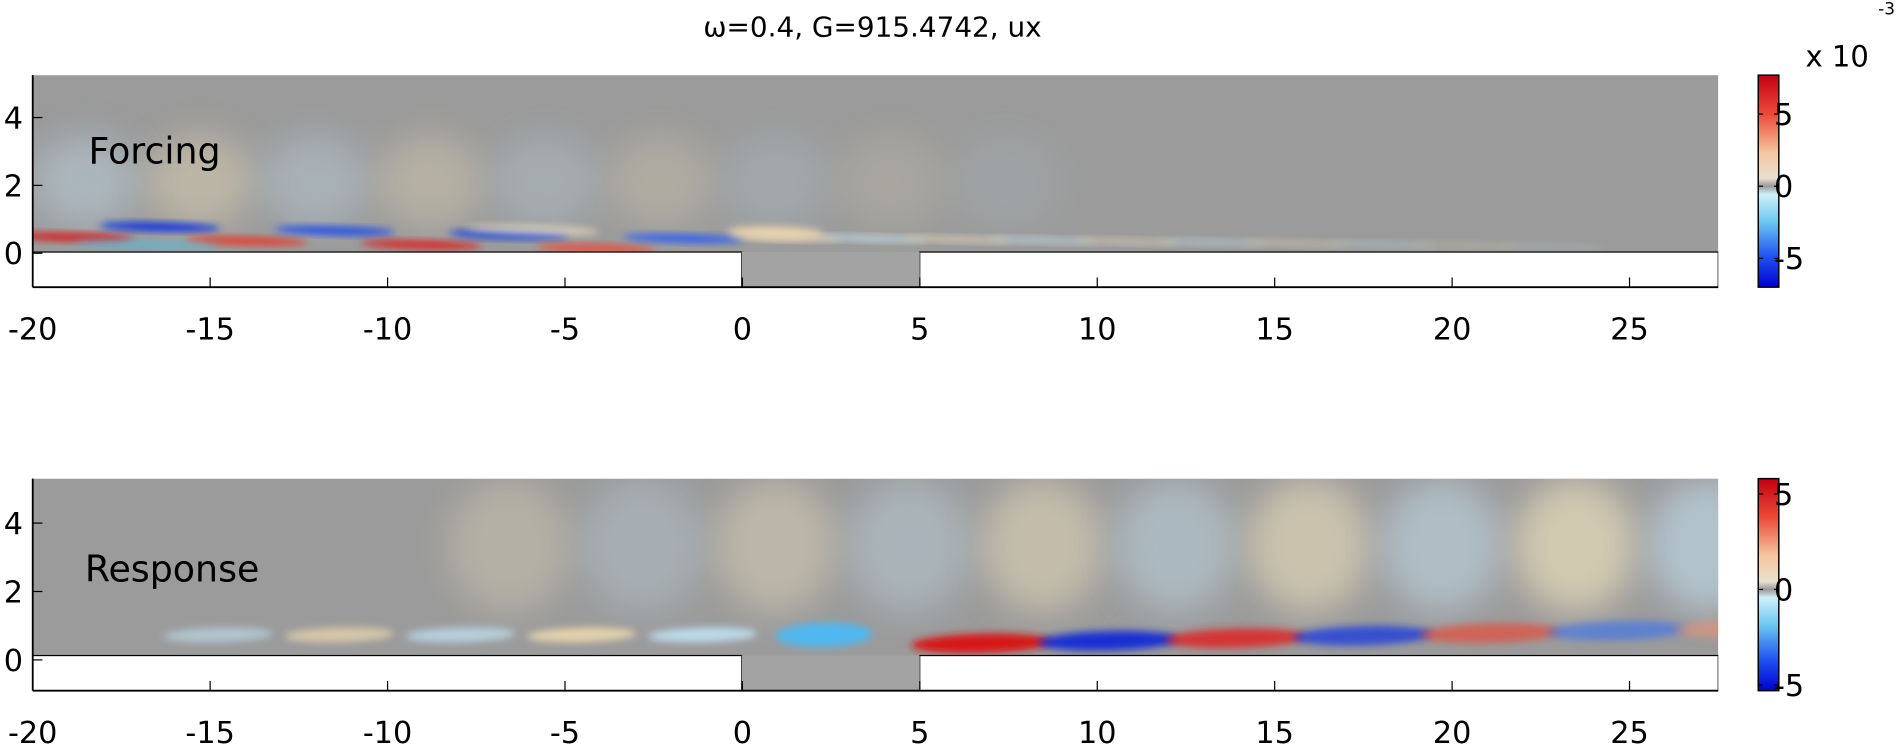  What do you see at coordinates (172, 569) in the screenshot?
I see `annotation: Response` at bounding box center [172, 569].